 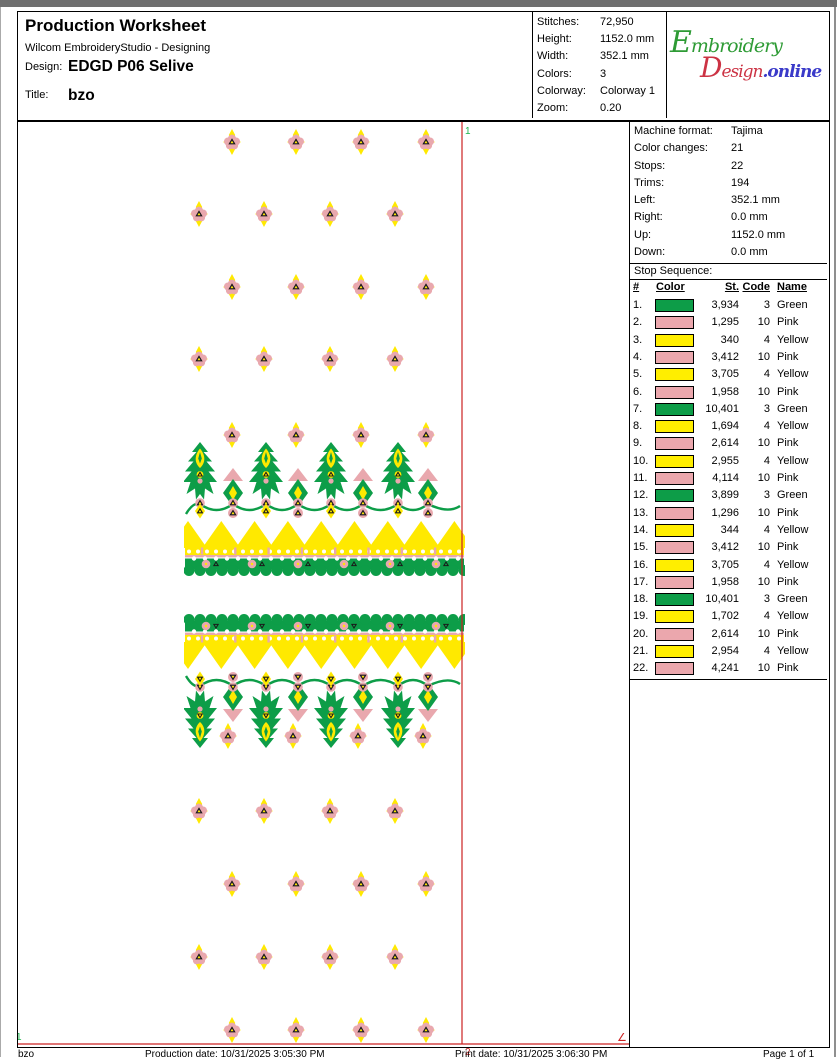 I want to click on stat-row: Colorway: Colorway 1, so click(x=601, y=93).